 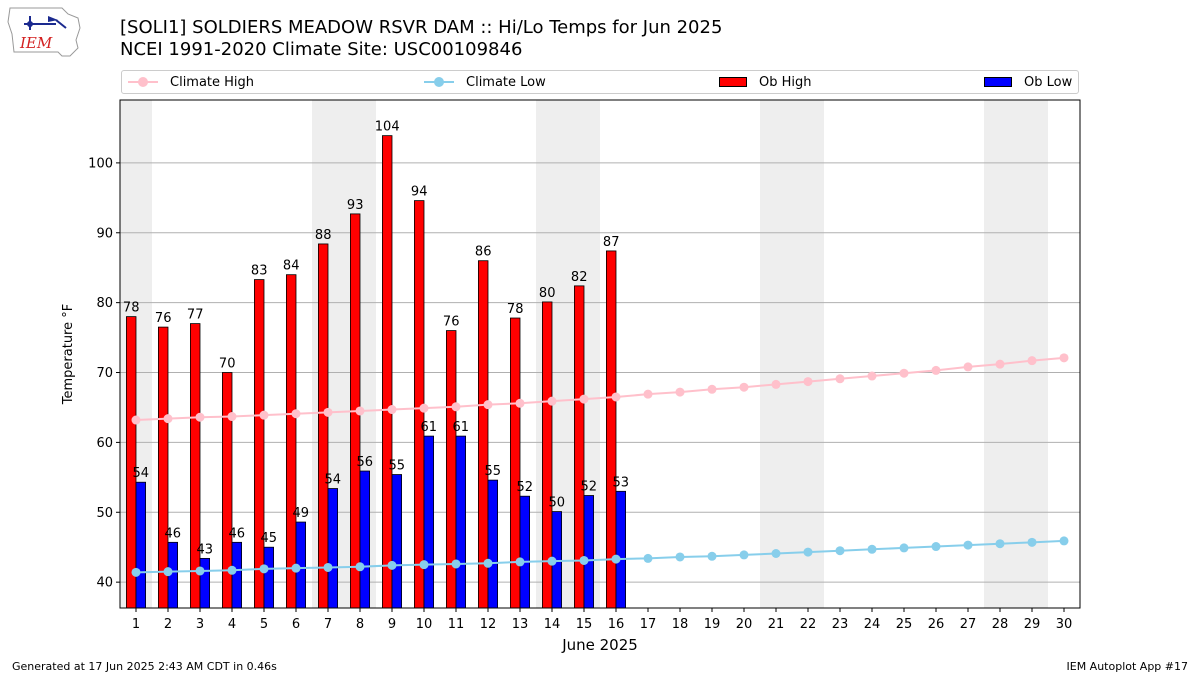 What do you see at coordinates (323, 235) in the screenshot?
I see `ob-high-value-label: 88` at bounding box center [323, 235].